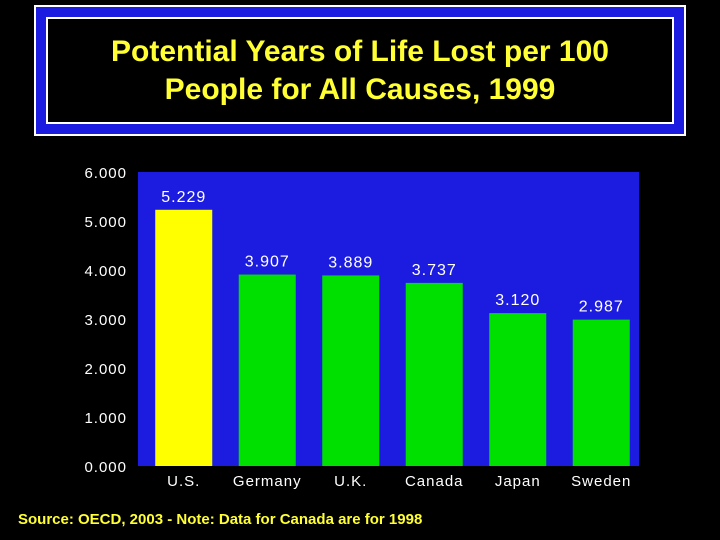 This screenshot has height=540, width=720. What do you see at coordinates (350, 481) in the screenshot?
I see `x-category-label: U.K.` at bounding box center [350, 481].